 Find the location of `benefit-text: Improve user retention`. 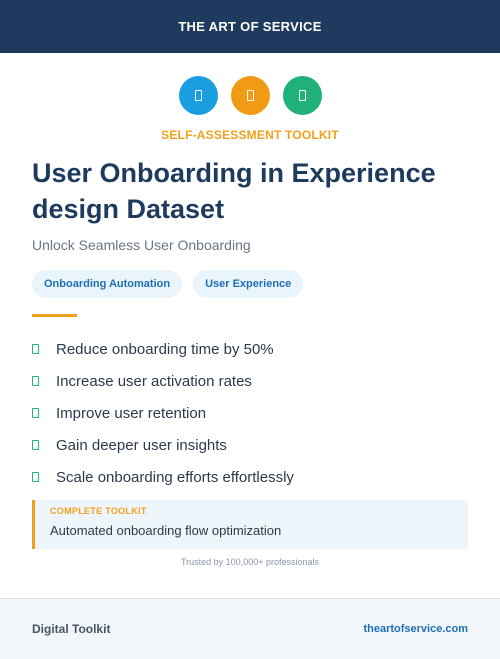

benefit-text: Improve user retention is located at coordinates (131, 413).